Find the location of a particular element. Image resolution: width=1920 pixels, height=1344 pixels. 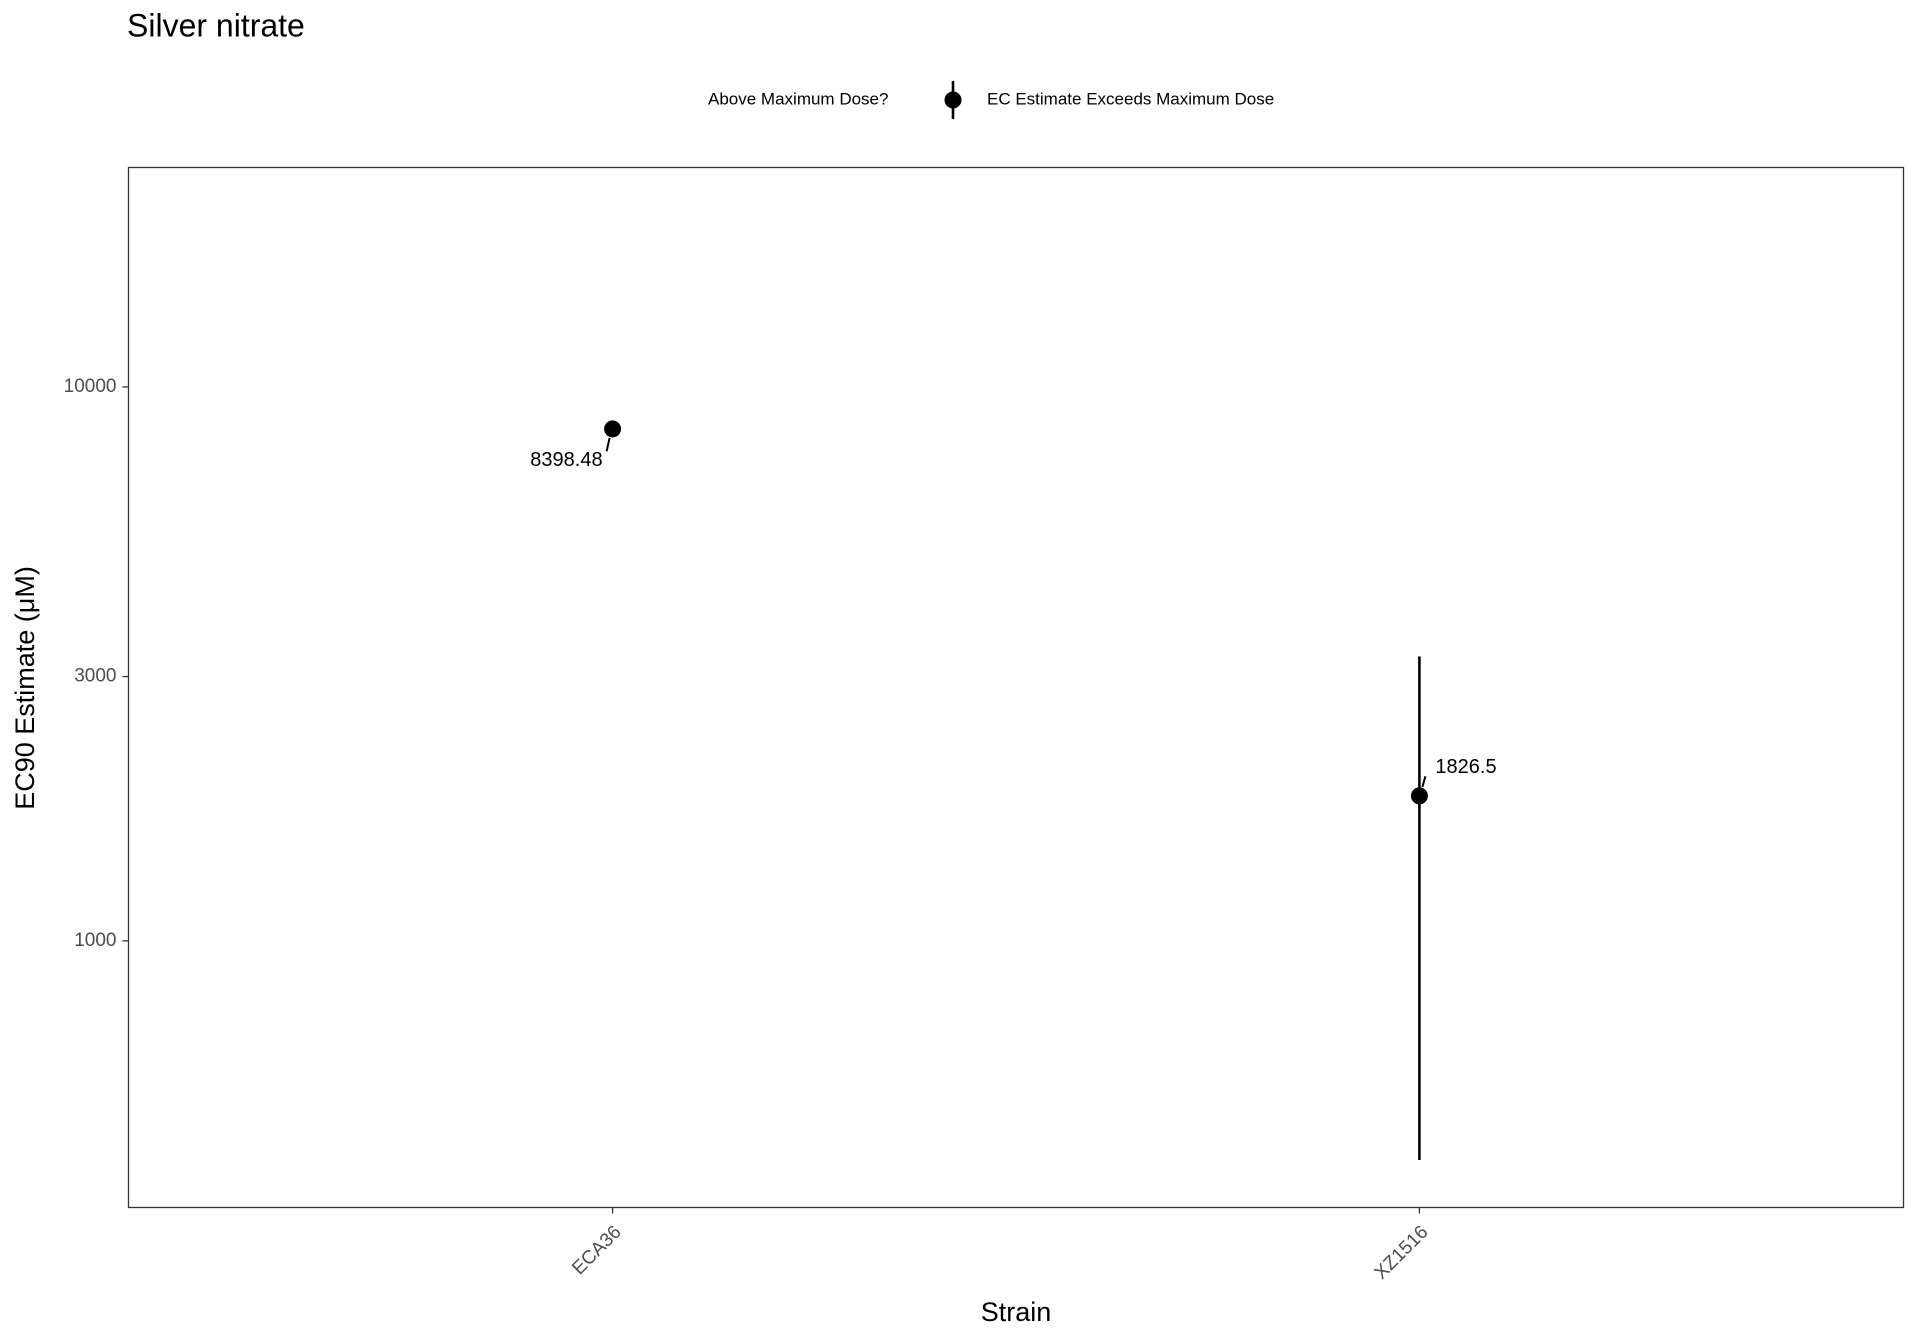

x-tick-label: XZ1516 is located at coordinates (1402, 1253).